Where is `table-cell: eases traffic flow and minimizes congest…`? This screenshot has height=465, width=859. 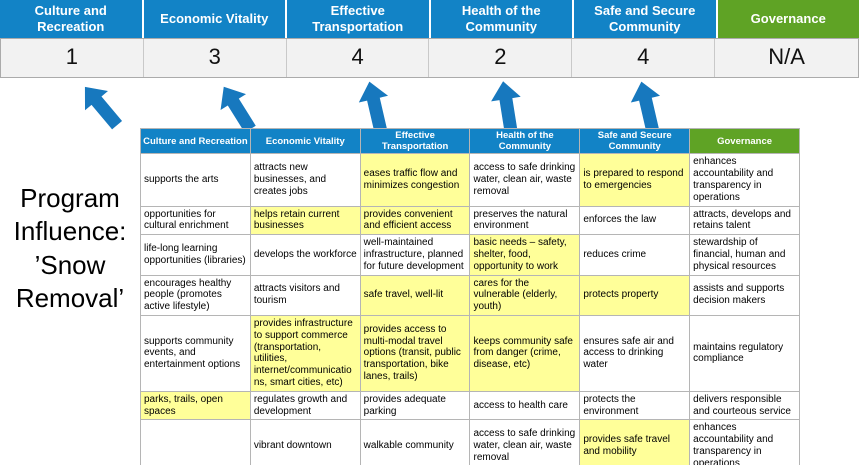 table-cell: eases traffic flow and minimizes congest… is located at coordinates (415, 180).